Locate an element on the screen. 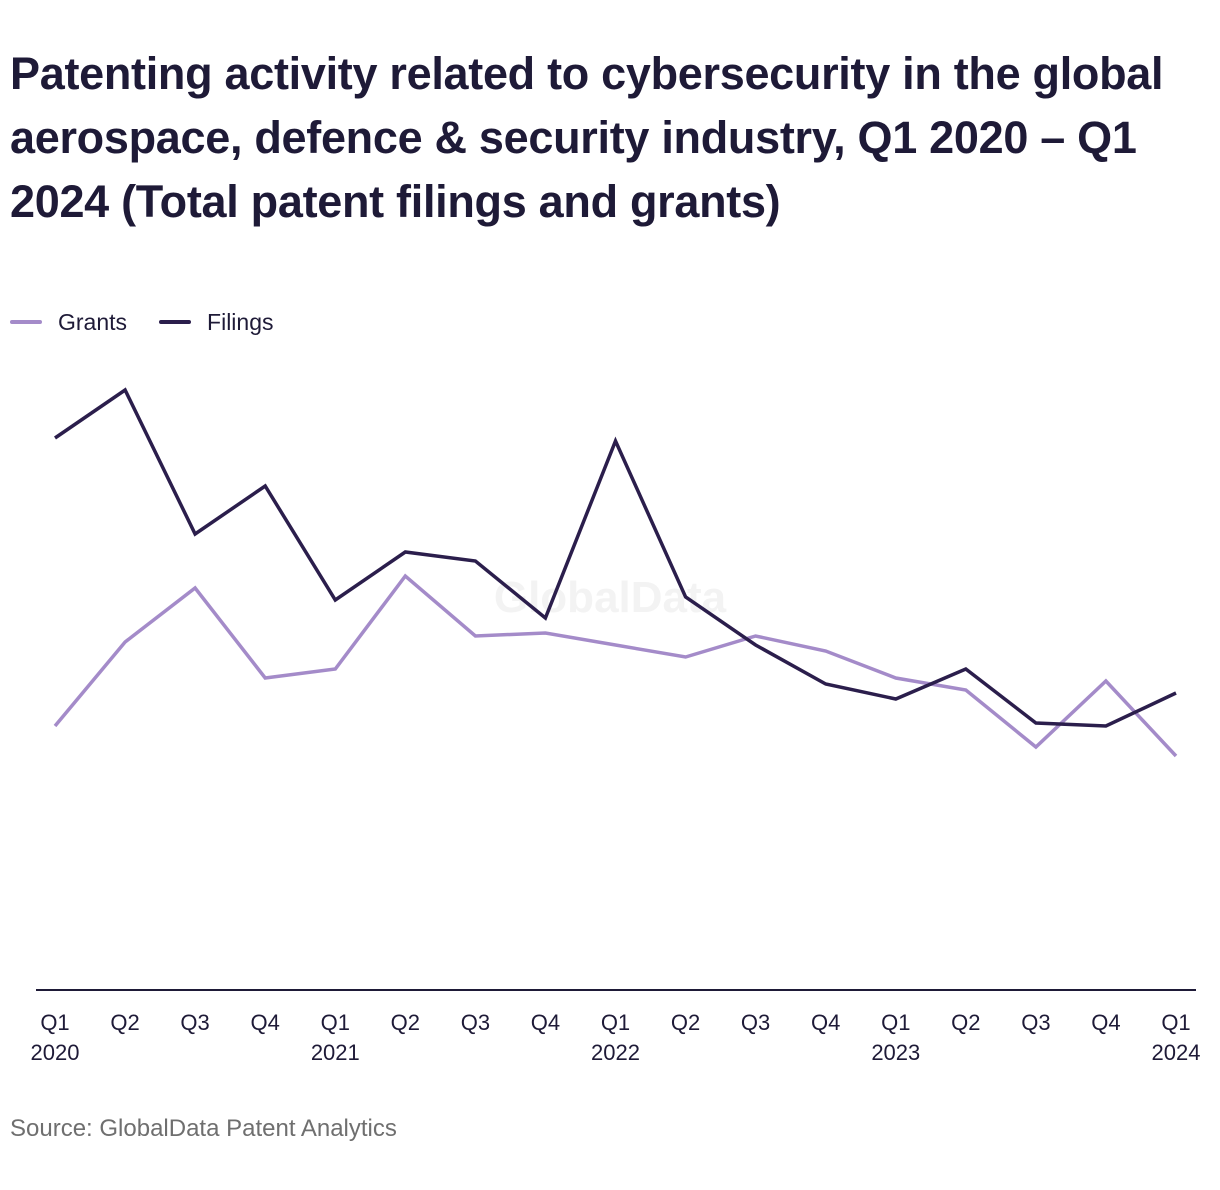  legend-label-filings: Filings is located at coordinates (240, 321).